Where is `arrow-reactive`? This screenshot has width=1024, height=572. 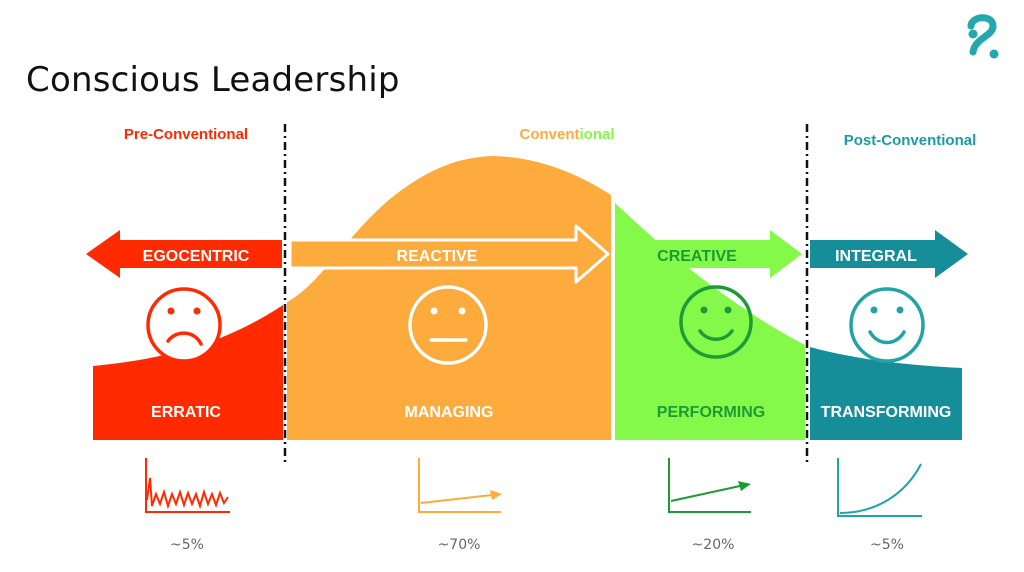
arrow-reactive is located at coordinates (449, 254).